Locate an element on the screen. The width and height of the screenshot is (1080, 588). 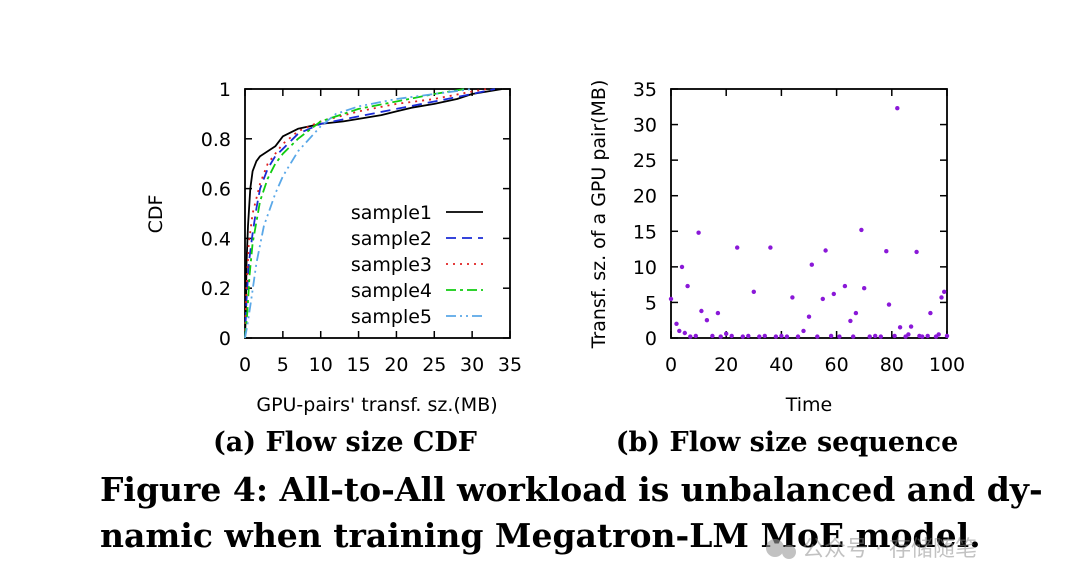
legend-label-sample1: sample1 is located at coordinates (391, 213).